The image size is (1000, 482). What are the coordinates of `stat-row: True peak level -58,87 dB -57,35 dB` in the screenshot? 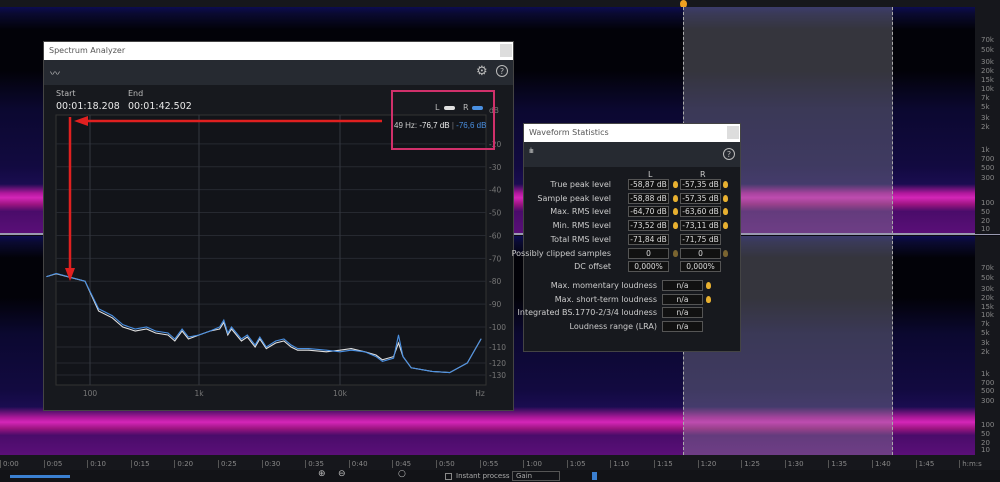 It's located at (633, 185).